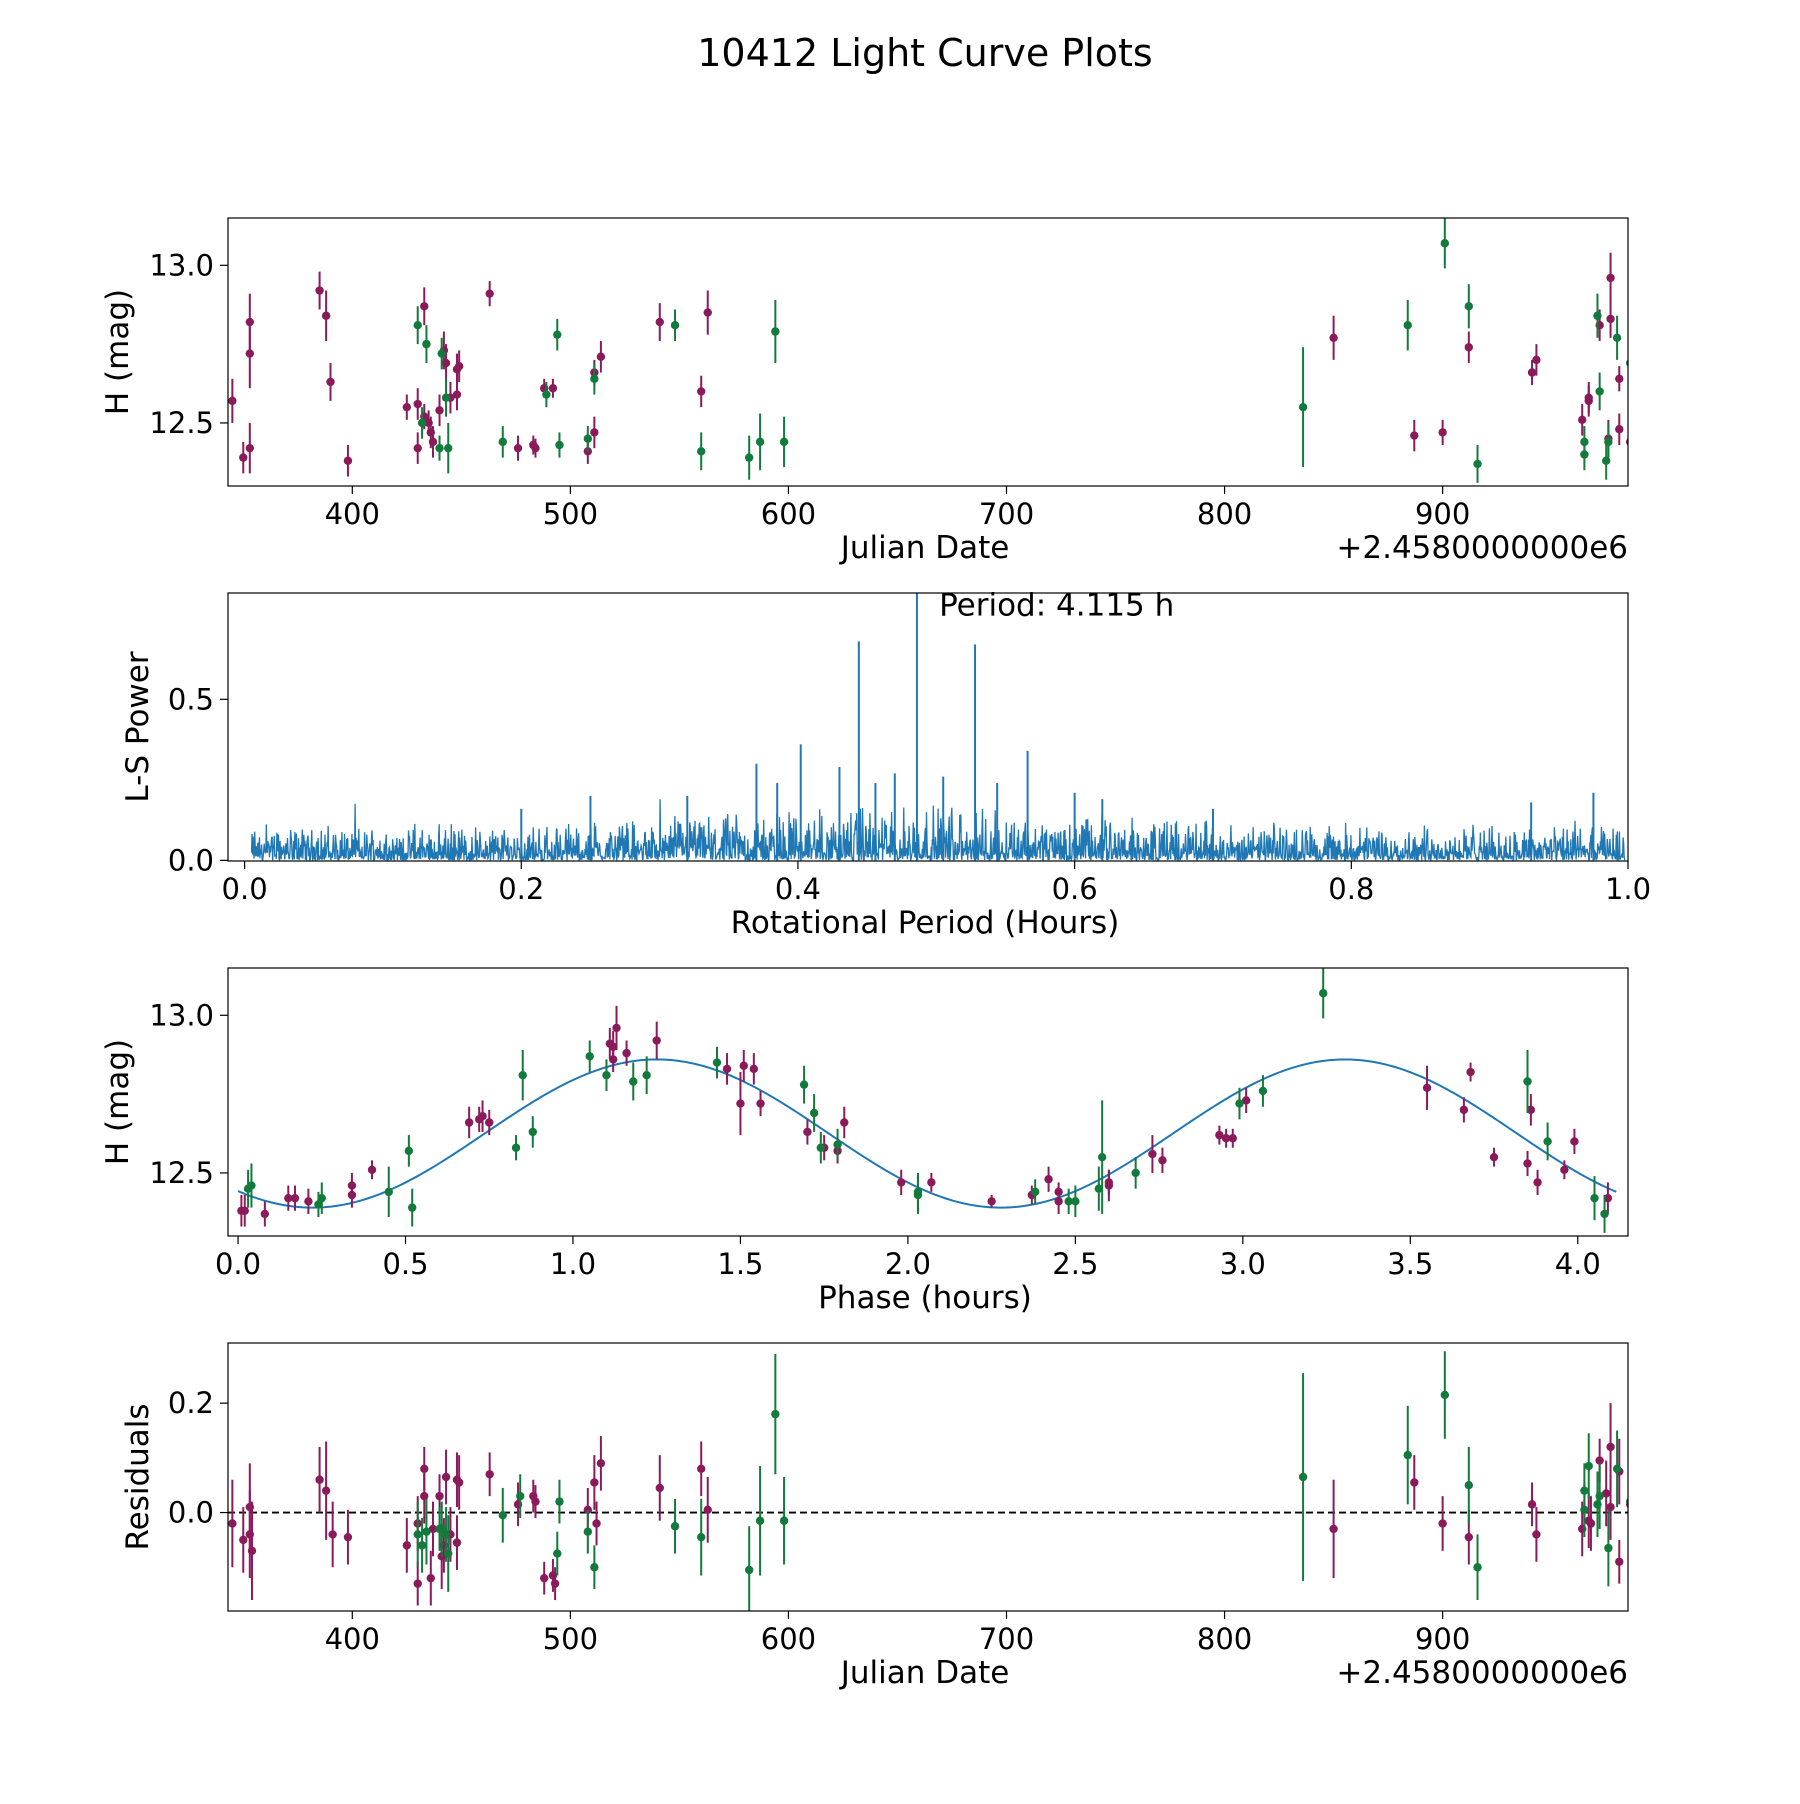 This screenshot has height=1804, width=1800. I want to click on lightcurve-ylabel: H (mag), so click(118, 352).